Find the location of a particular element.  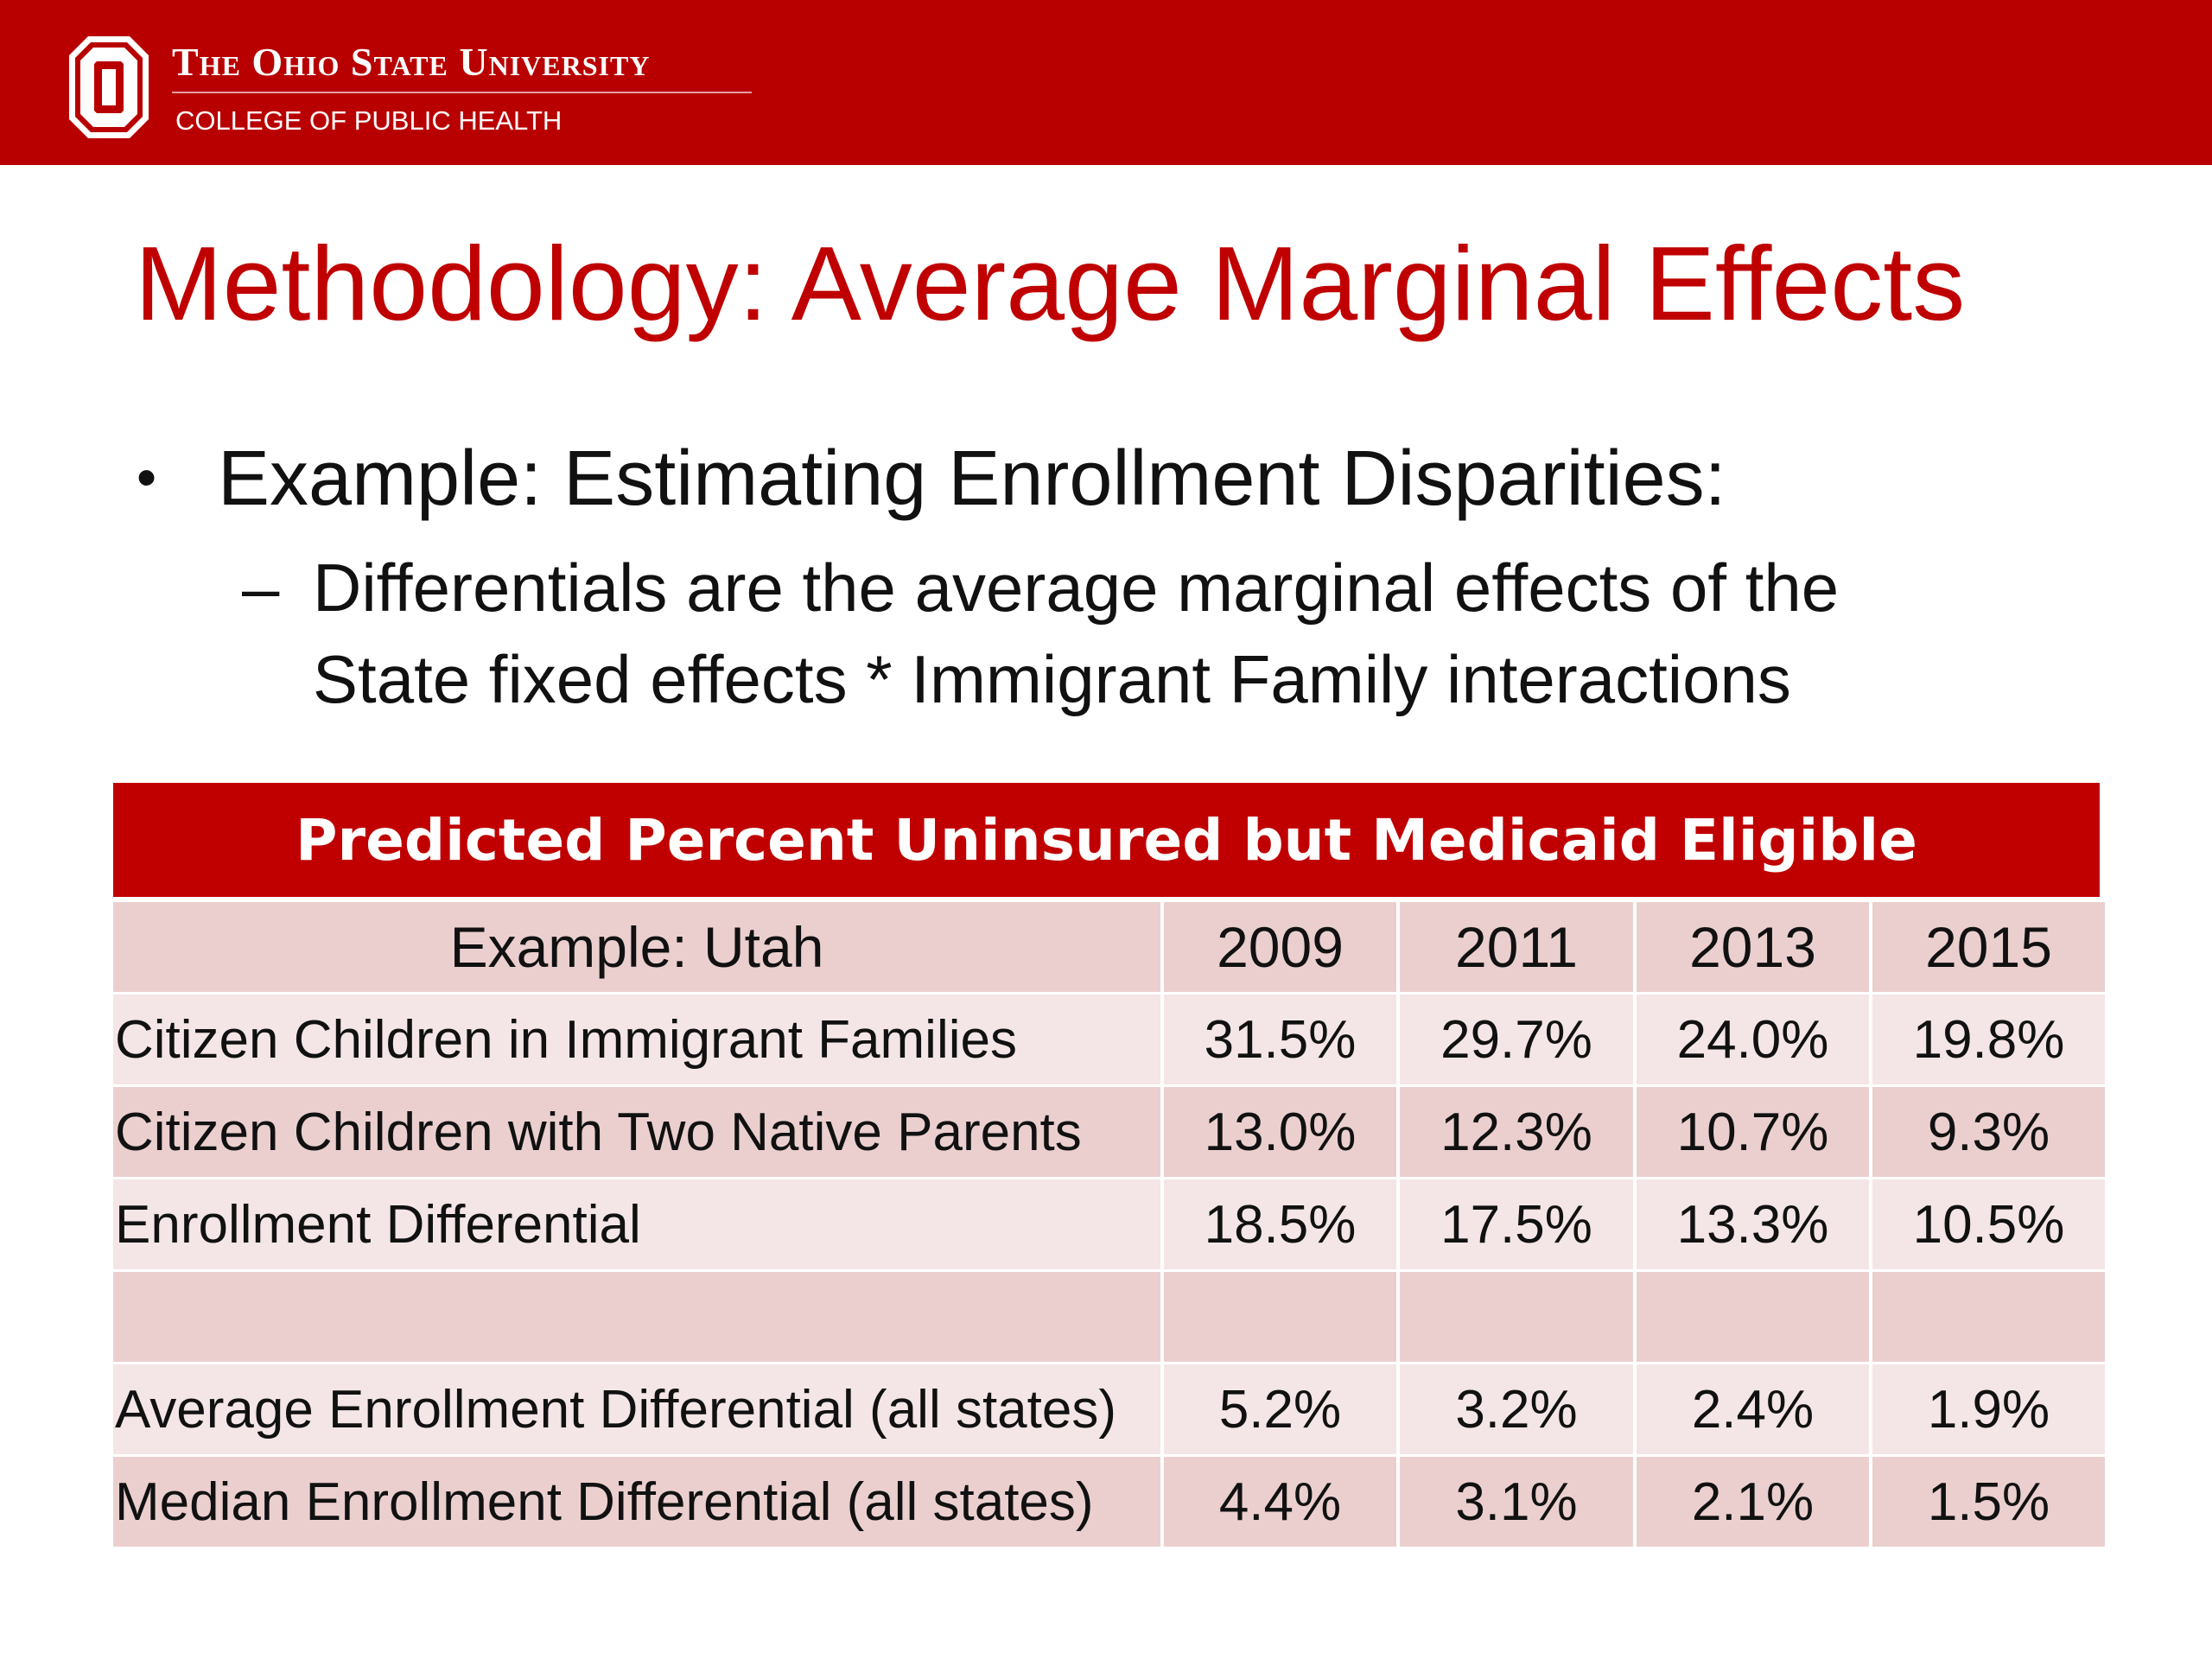

table-row-label: Enrollment Differential is located at coordinates (636, 1225).